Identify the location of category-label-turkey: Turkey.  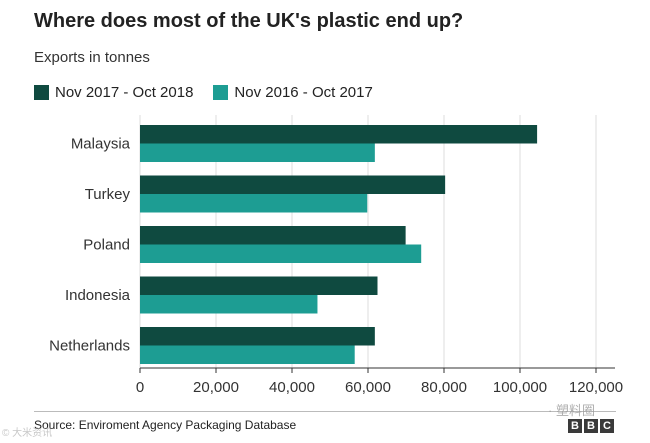
(108, 194).